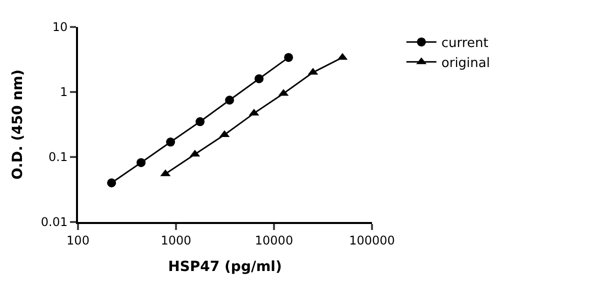 The width and height of the screenshot is (600, 284). Describe the element at coordinates (60, 27) in the screenshot. I see `y-tick-label: 10` at that location.